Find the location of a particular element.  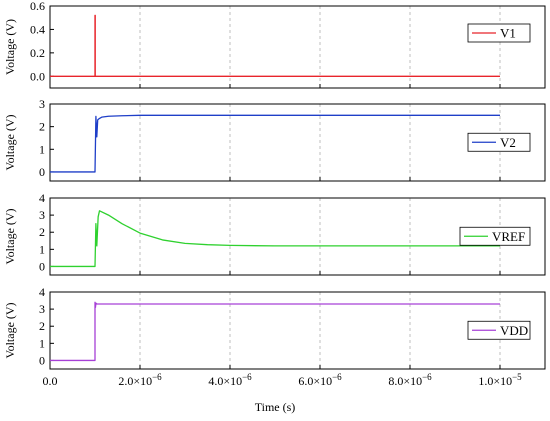

y-tick-label: 0.0 is located at coordinates (37, 76).